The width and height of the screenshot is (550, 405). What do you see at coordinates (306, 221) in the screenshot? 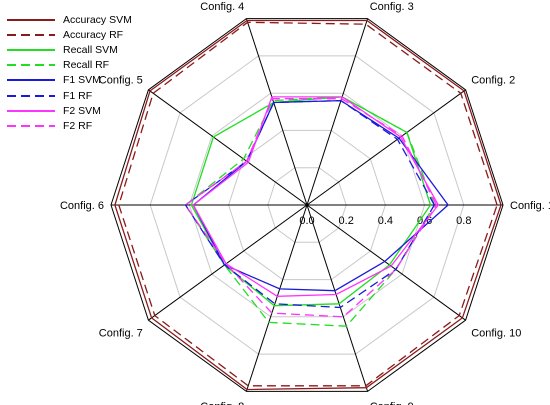
I see `tick-label-0: 0.0` at bounding box center [306, 221].